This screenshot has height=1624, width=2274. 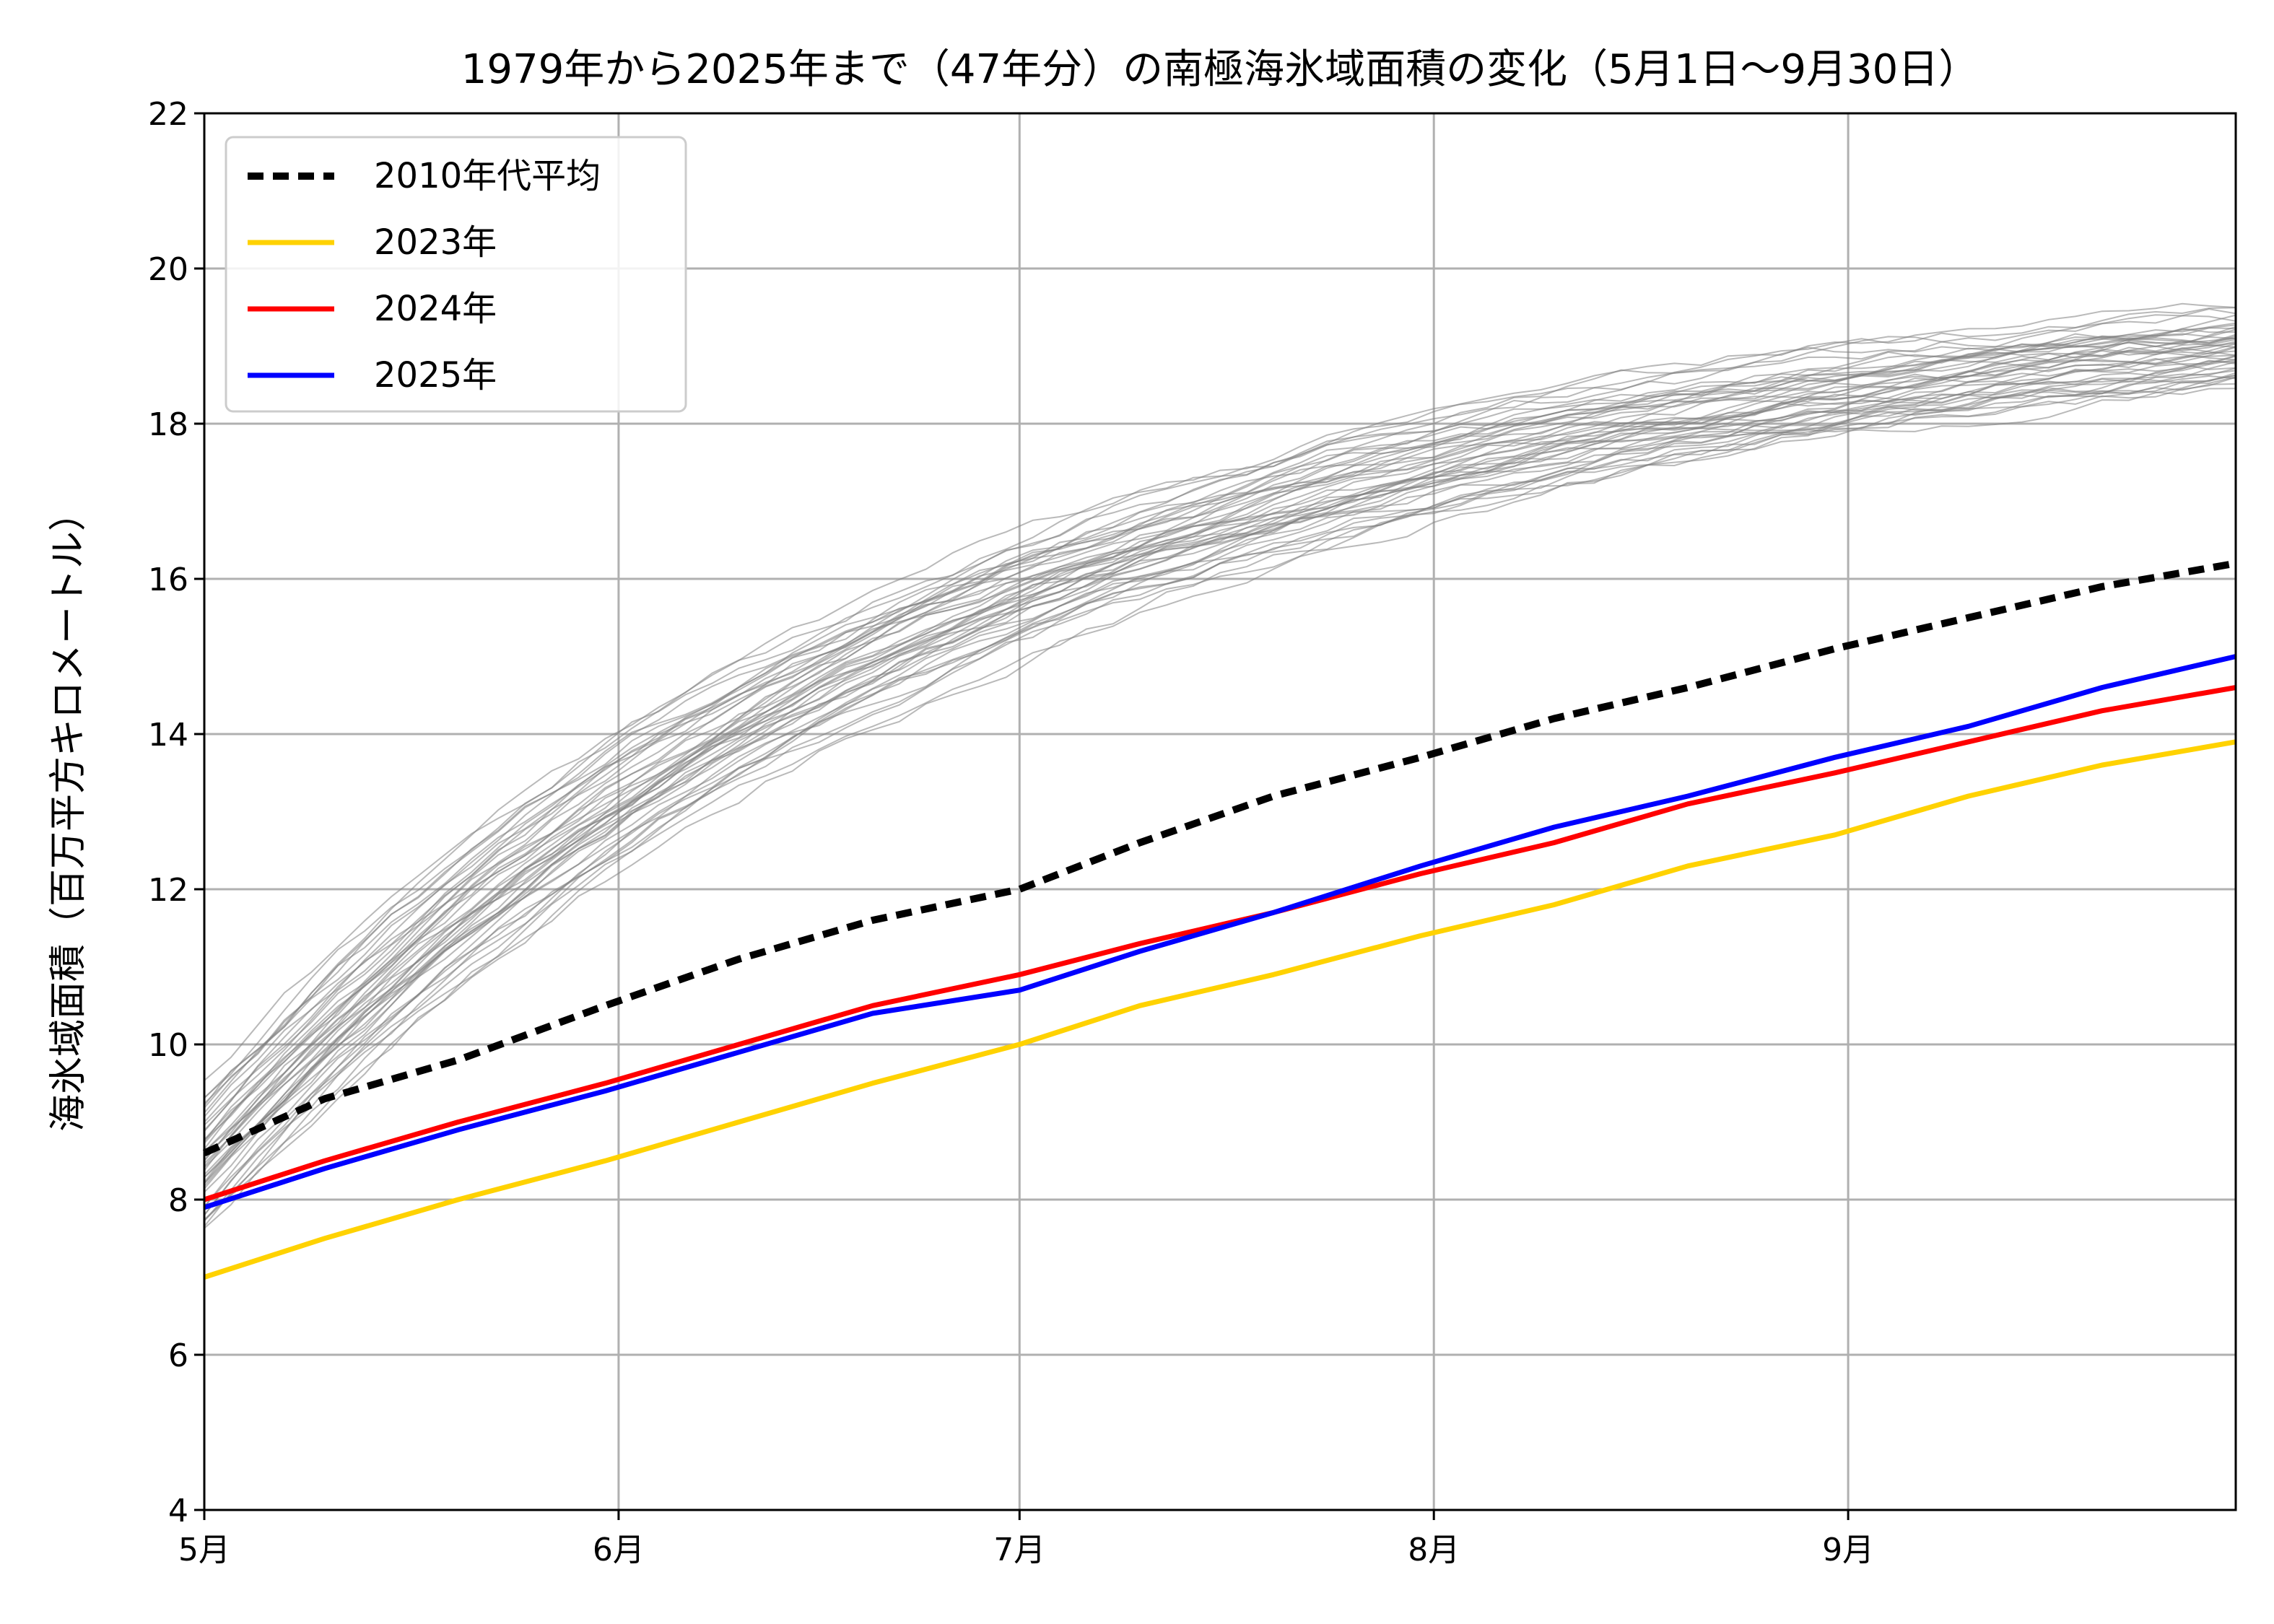 I want to click on y-tick-label: 12, so click(x=168, y=890).